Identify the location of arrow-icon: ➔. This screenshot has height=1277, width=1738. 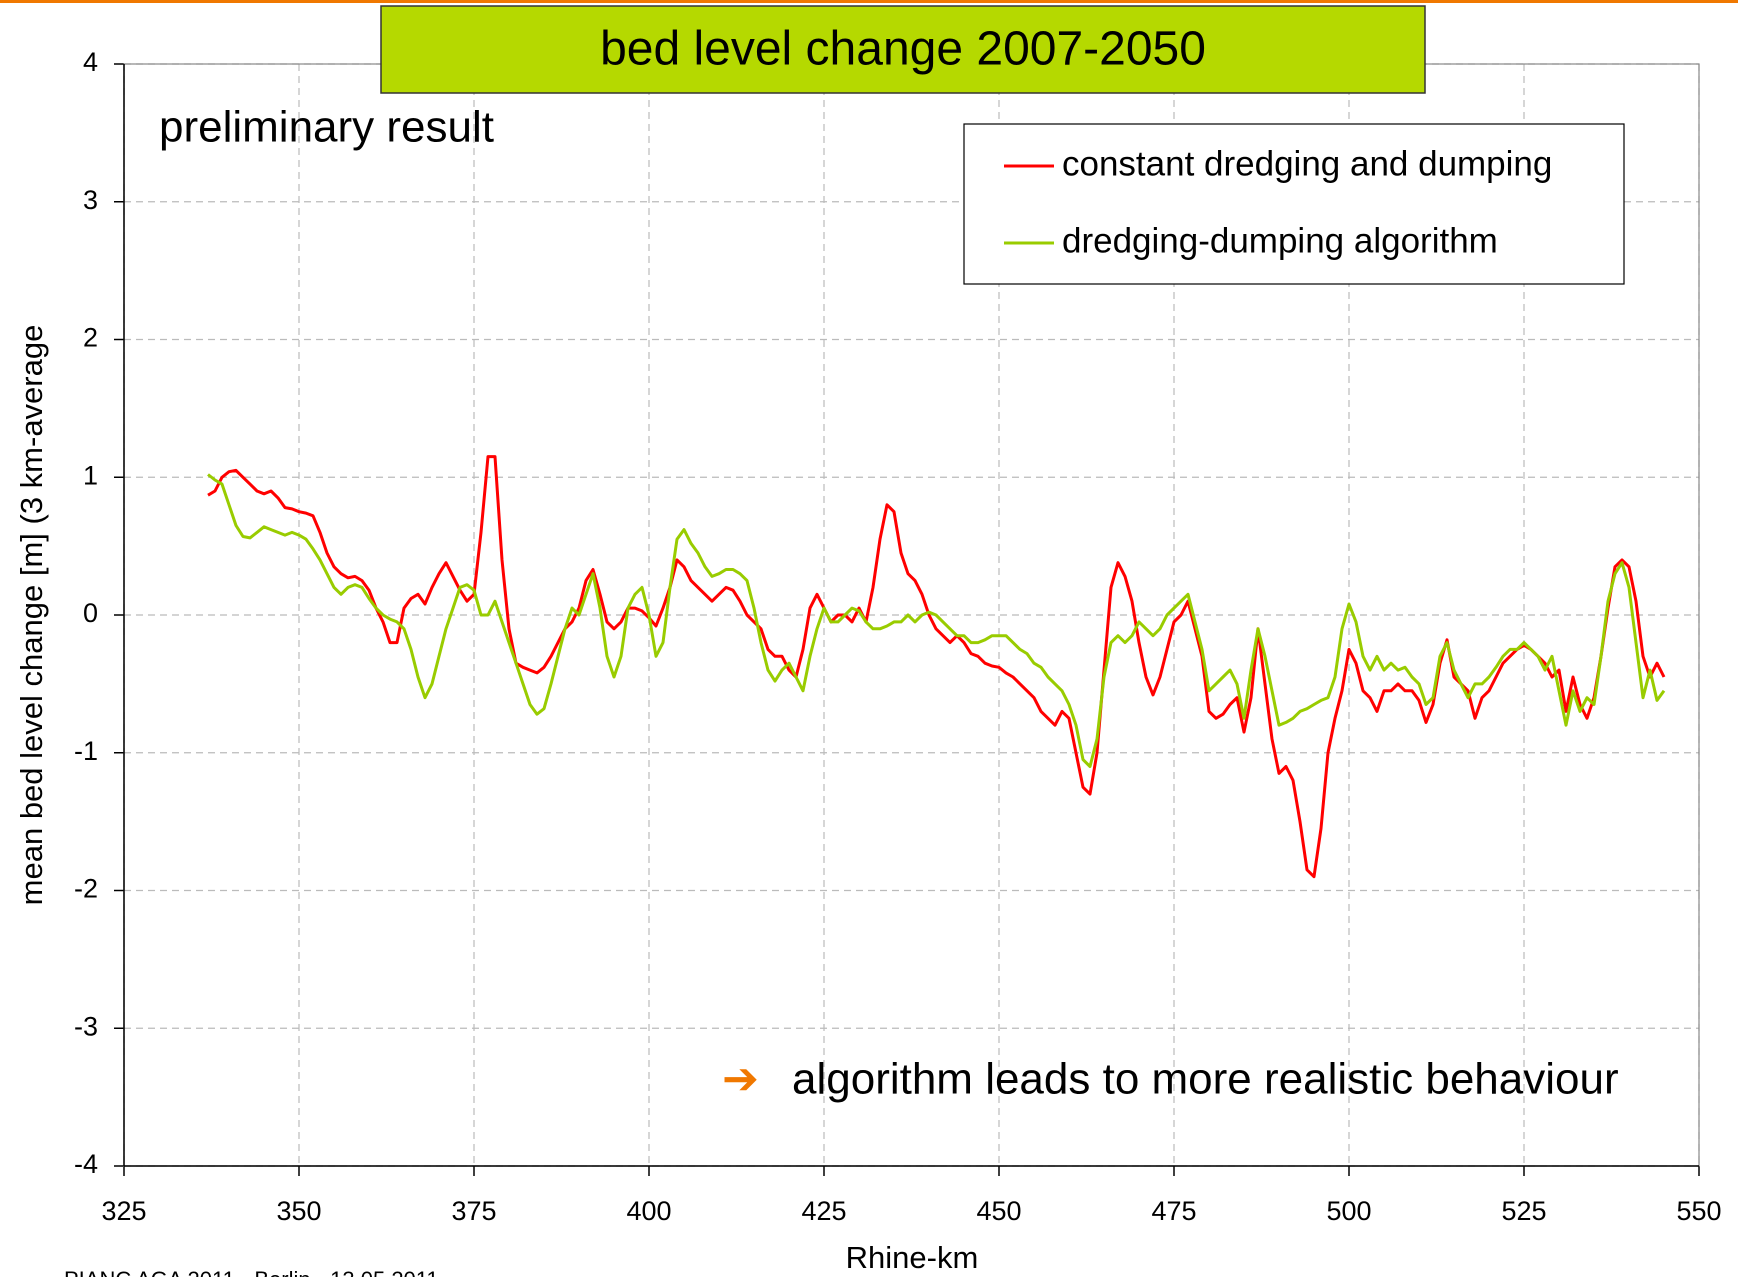
(740, 1079).